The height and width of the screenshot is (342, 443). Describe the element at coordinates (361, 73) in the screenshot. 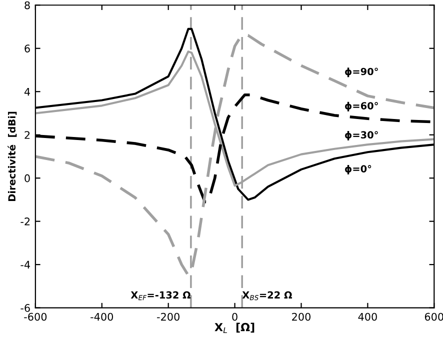

I see `series-label: ϕ=90°` at that location.